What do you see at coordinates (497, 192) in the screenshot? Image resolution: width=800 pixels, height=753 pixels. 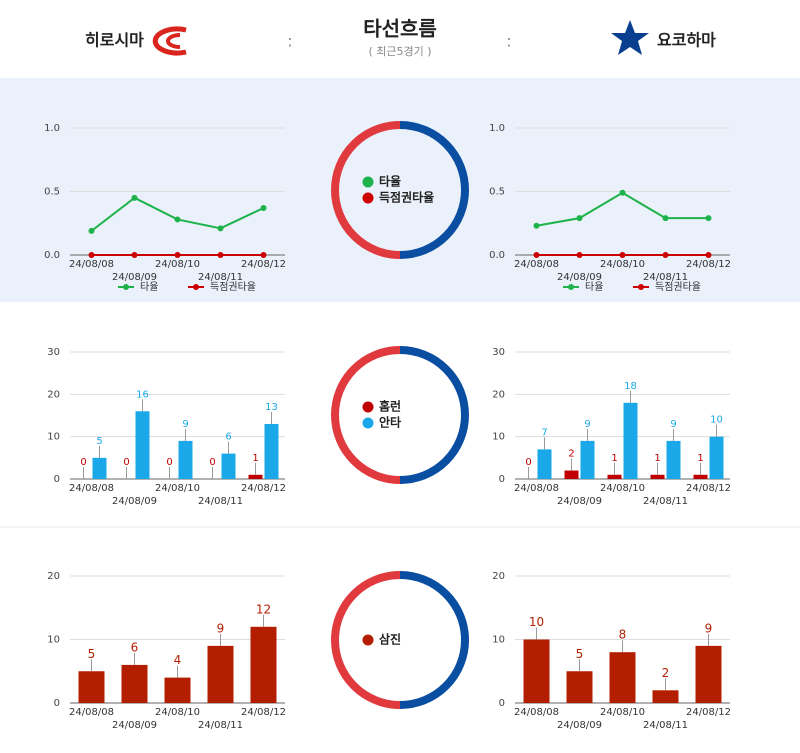 I see `y-tick-label: 0.5` at bounding box center [497, 192].